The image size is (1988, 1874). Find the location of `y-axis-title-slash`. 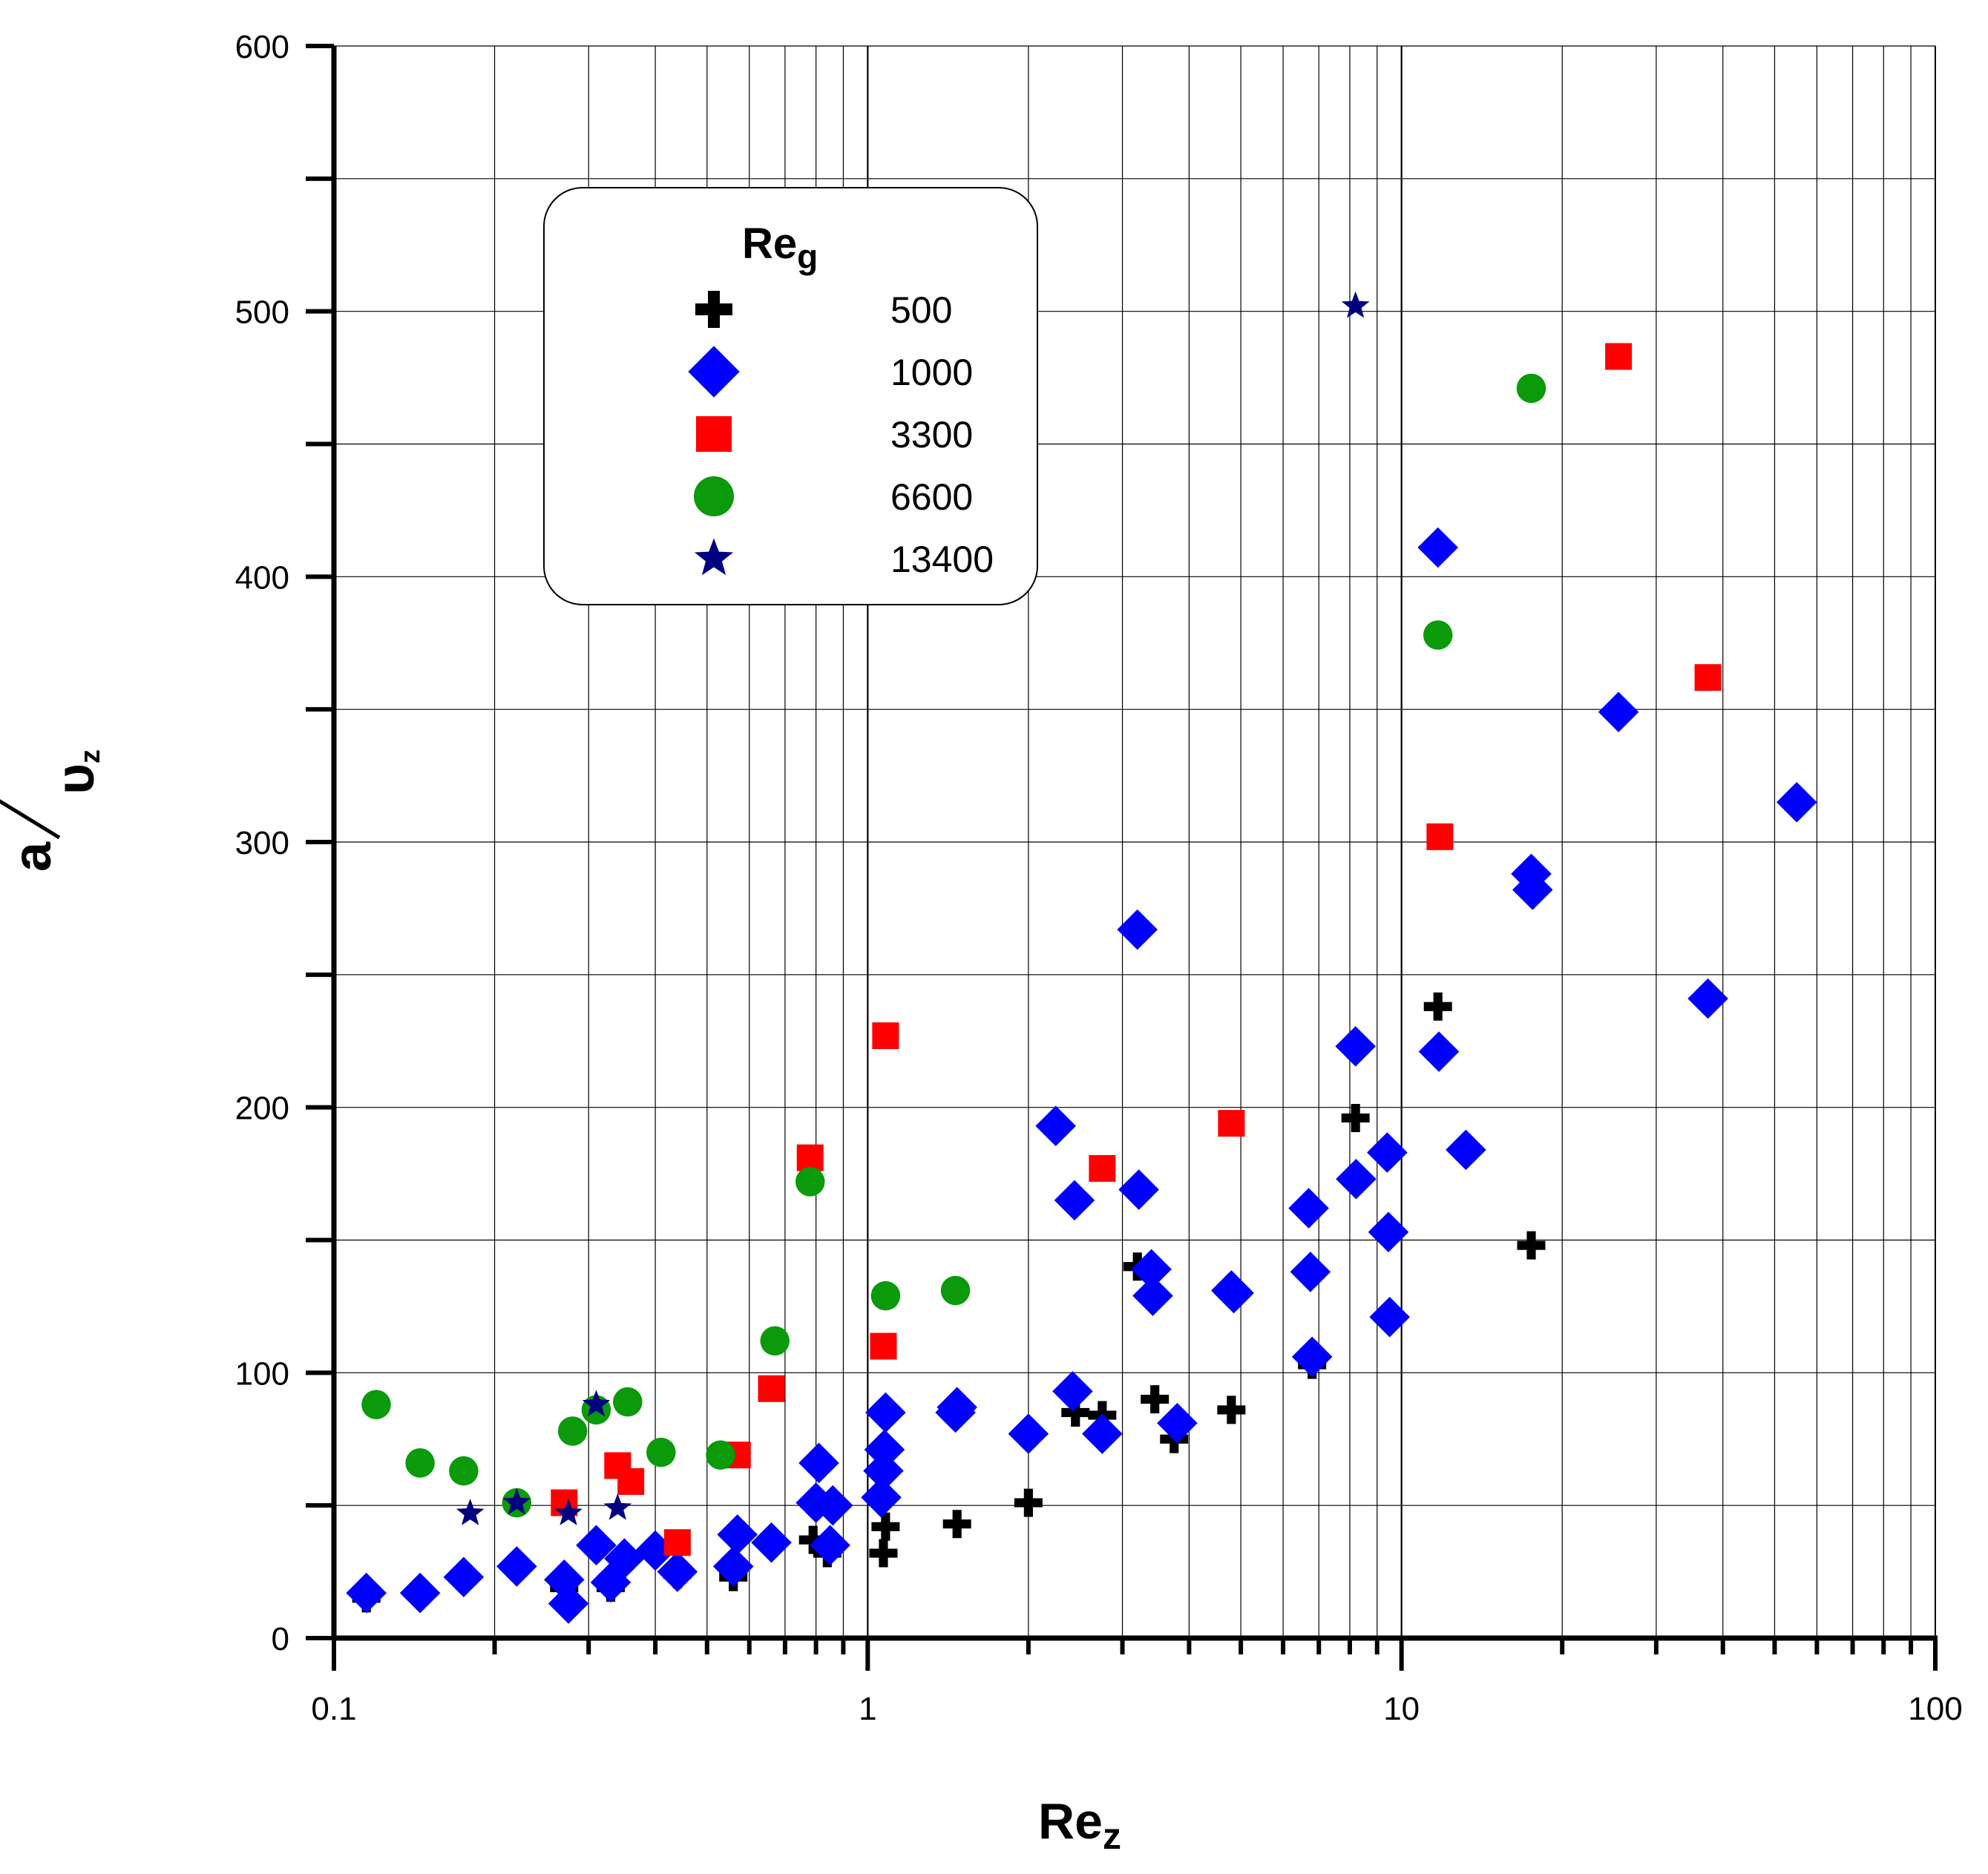

y-axis-title-slash is located at coordinates (31, 819).